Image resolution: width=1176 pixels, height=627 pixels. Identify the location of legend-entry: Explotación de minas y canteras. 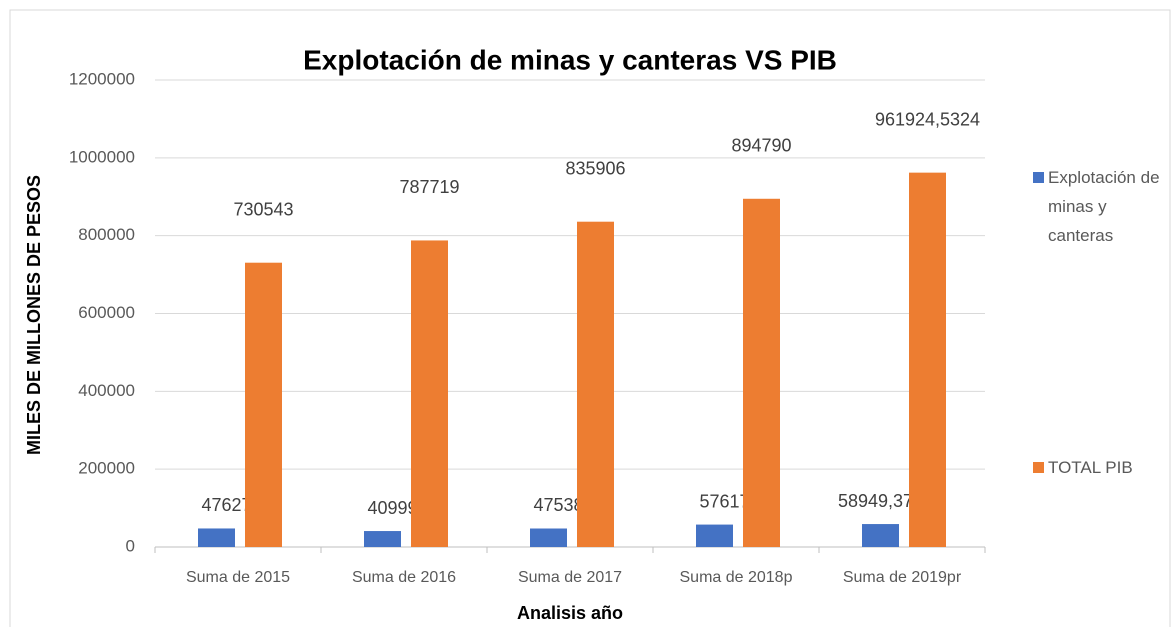
(1104, 206).